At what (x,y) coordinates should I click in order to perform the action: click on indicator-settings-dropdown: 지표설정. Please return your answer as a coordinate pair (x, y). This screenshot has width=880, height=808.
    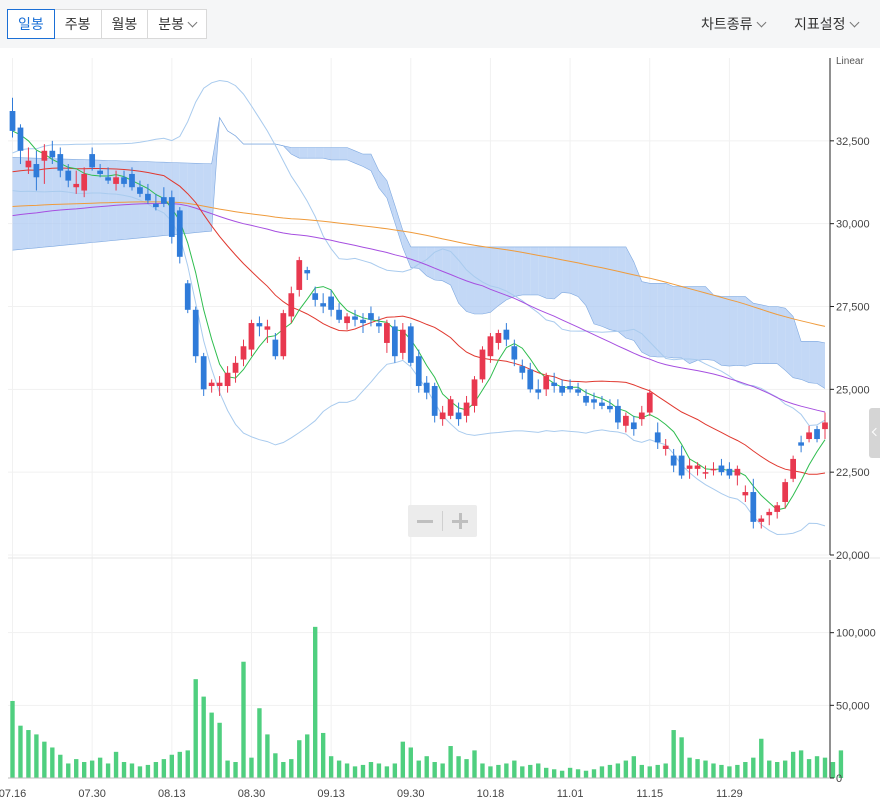
    Looking at the image, I should click on (826, 24).